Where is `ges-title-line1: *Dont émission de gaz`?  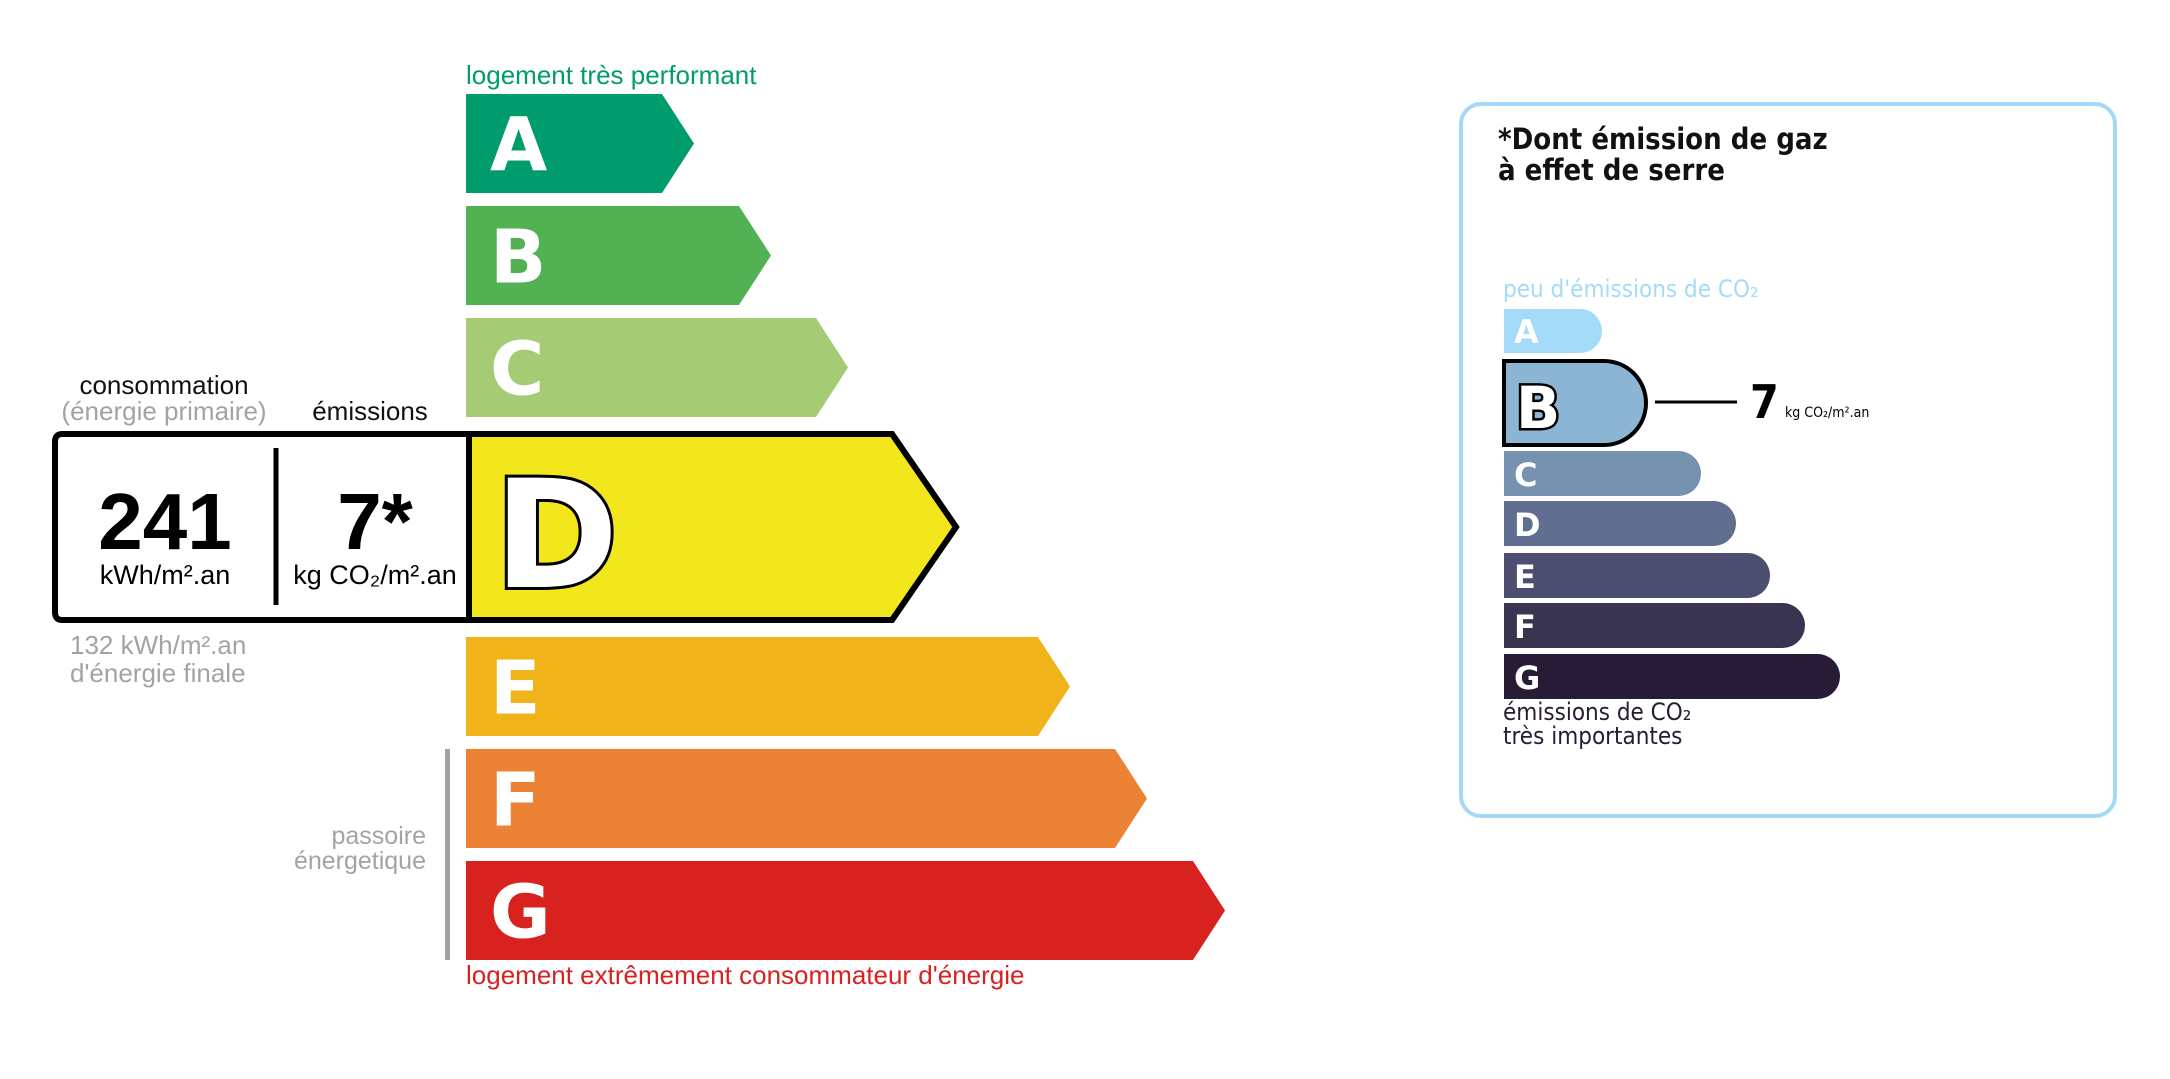 ges-title-line1: *Dont émission de gaz is located at coordinates (1663, 139).